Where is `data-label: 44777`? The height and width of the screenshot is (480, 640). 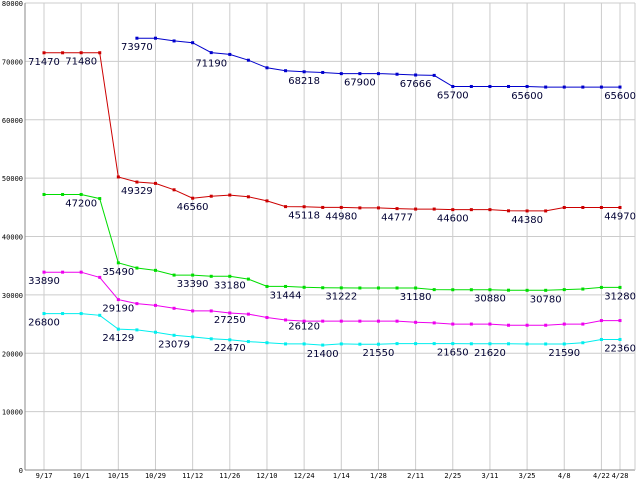
data-label: 44777 is located at coordinates (397, 218).